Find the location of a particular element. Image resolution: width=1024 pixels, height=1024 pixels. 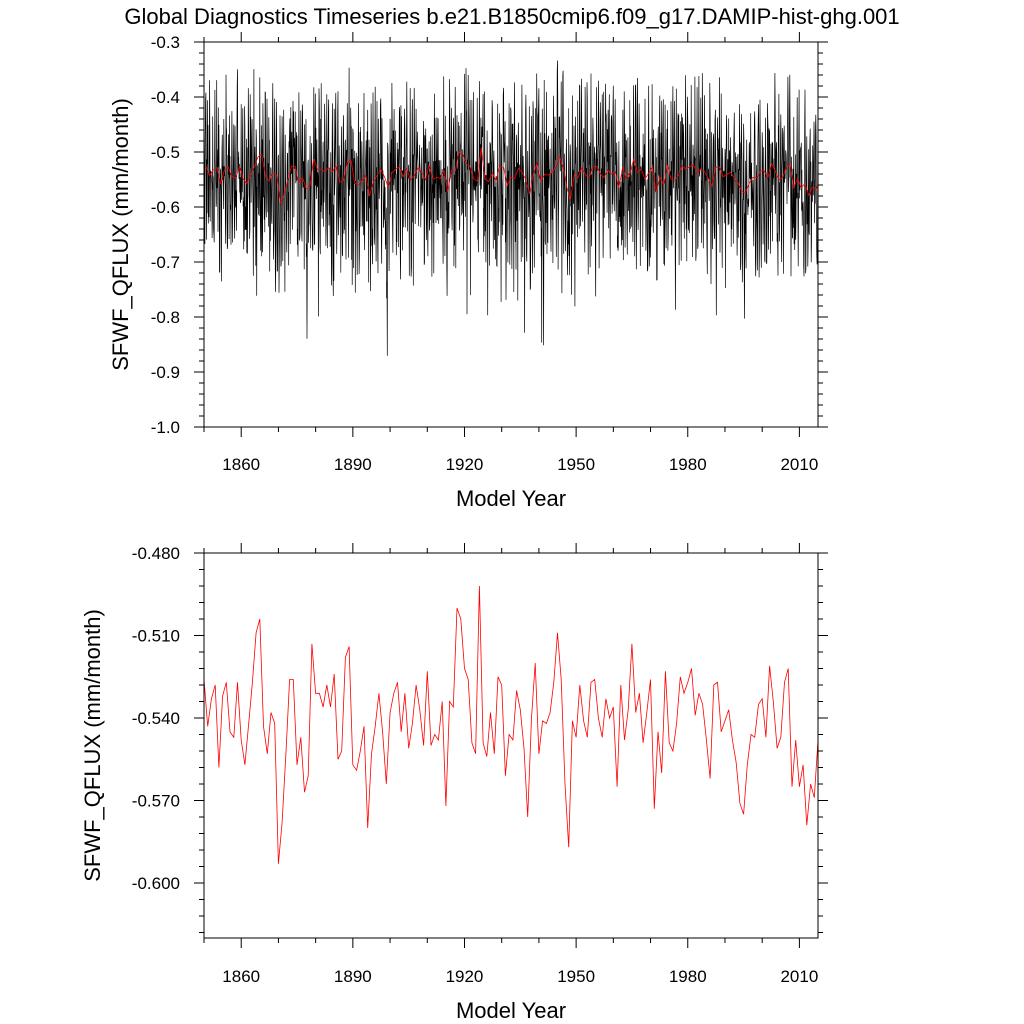

y-tick-label: -0.540 is located at coordinates (156, 718).